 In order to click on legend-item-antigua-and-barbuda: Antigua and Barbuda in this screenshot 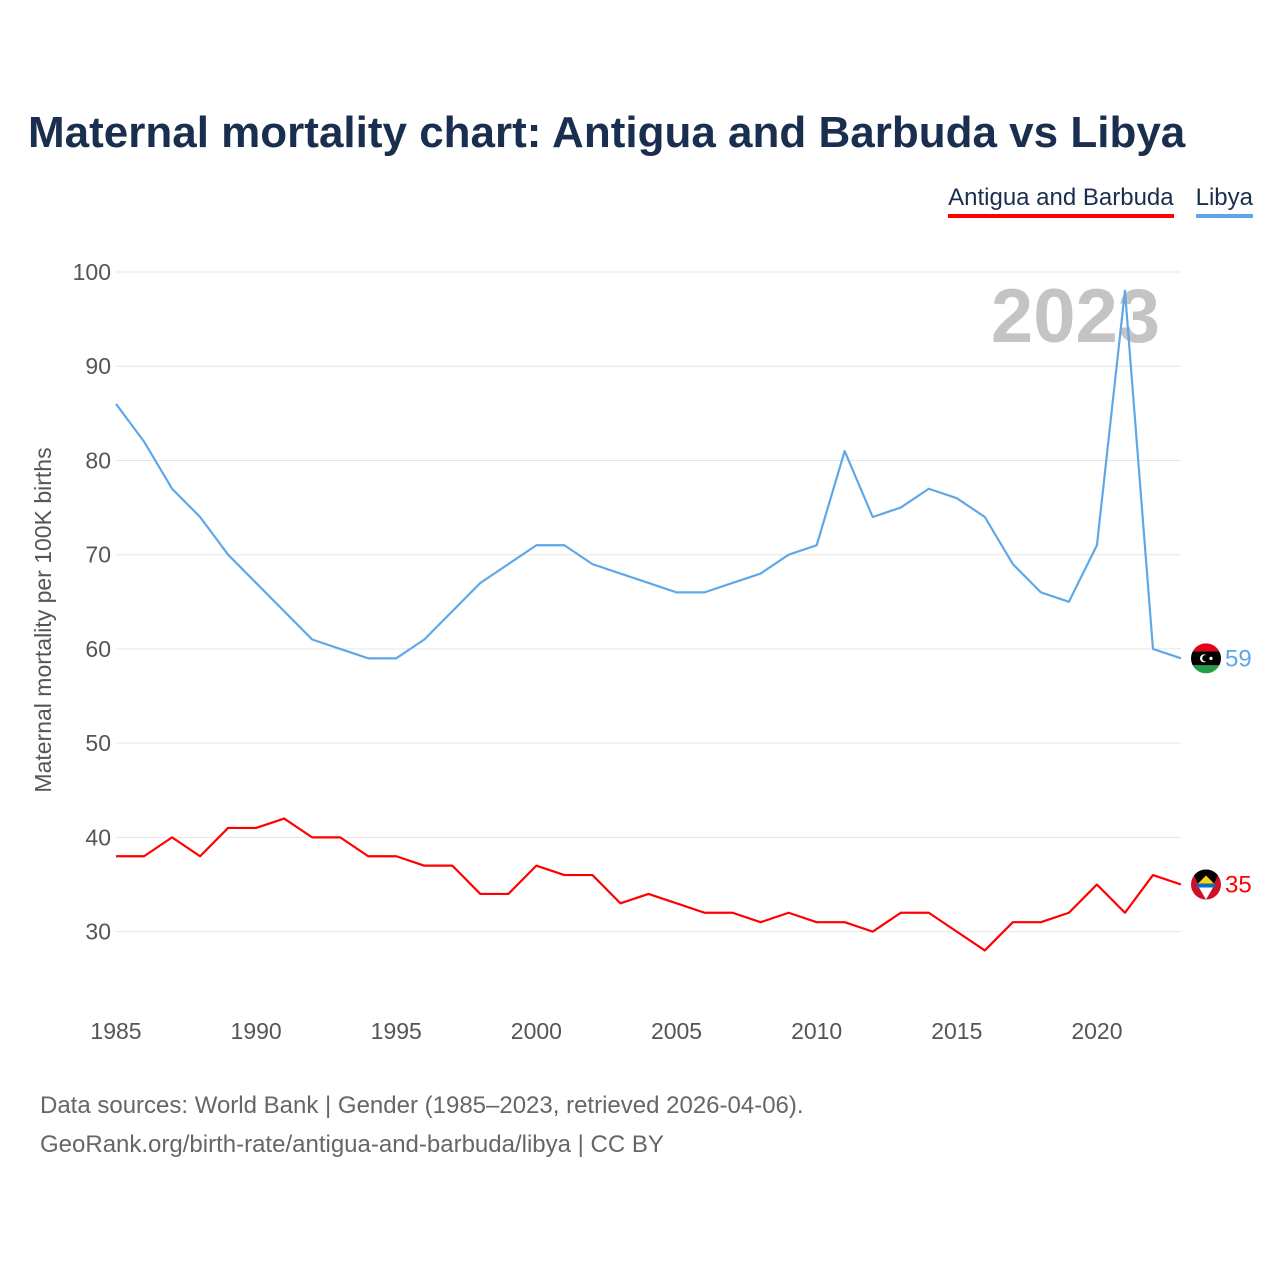, I will do `click(1061, 201)`.